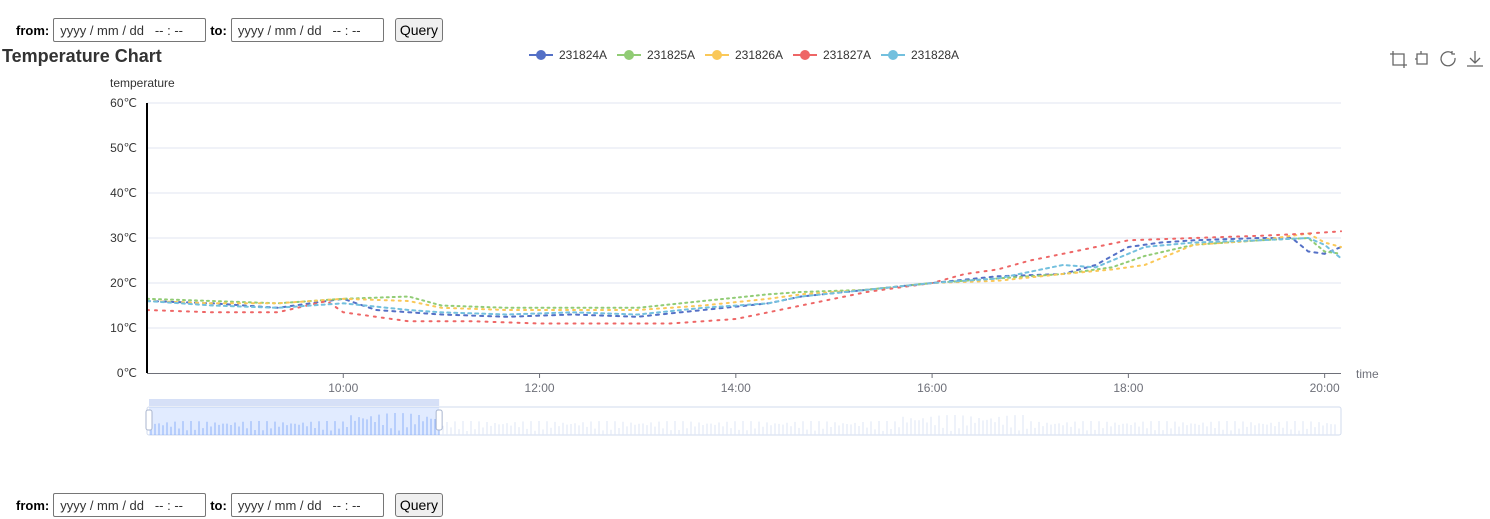 This screenshot has height=519, width=1490. I want to click on to-datetime-input, so click(307, 30).